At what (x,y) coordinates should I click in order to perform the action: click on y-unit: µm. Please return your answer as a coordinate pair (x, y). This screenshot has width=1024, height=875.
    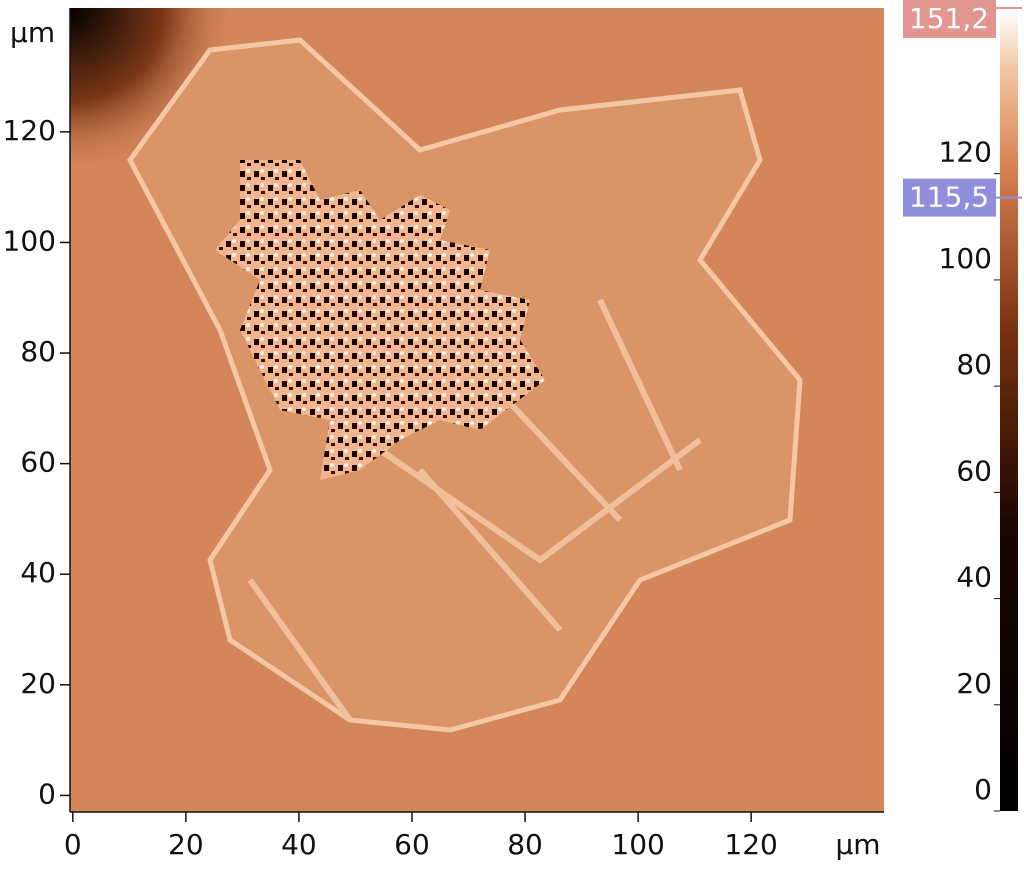
    Looking at the image, I should click on (32, 32).